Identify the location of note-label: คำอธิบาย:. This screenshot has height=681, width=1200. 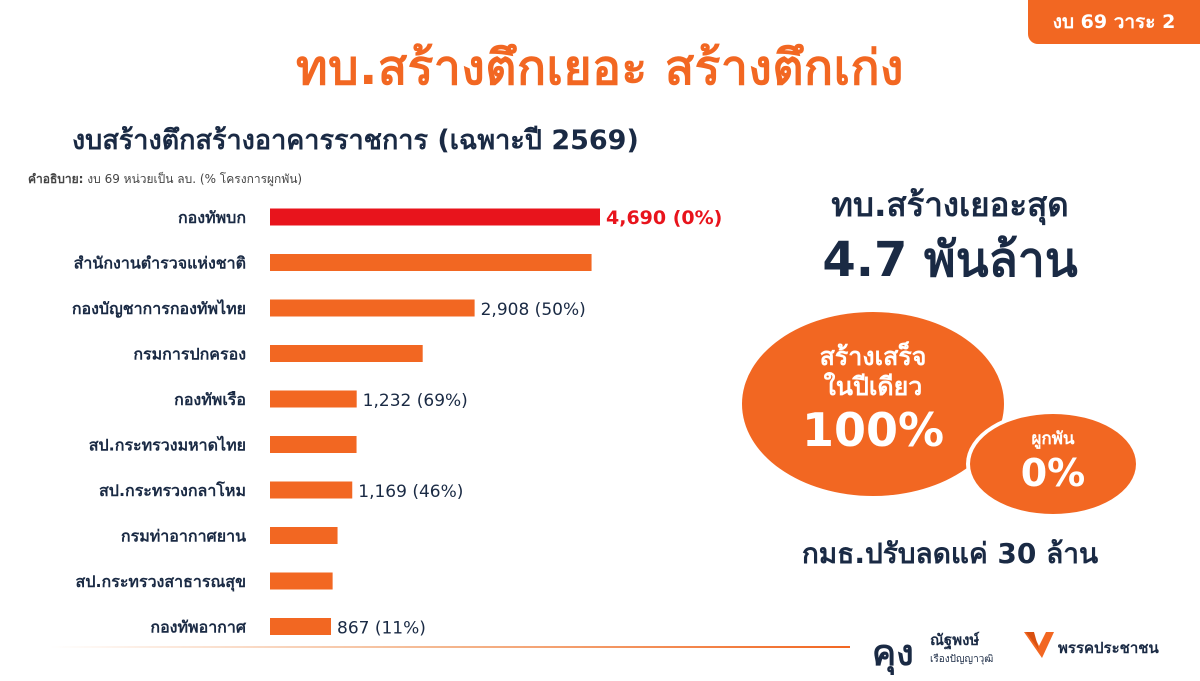
(55, 179).